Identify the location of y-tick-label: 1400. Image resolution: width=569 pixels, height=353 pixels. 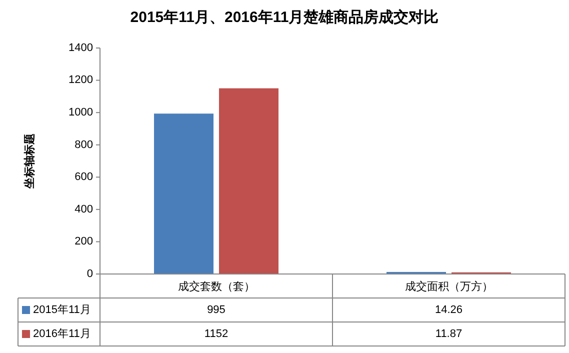
(80, 48).